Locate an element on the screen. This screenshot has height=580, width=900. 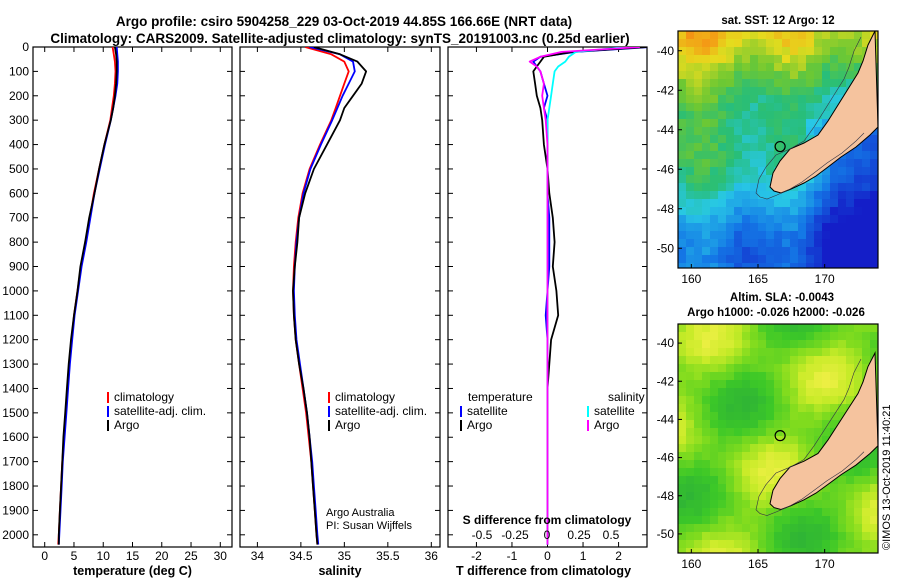
series-line-temperature-satellite is located at coordinates (589, 296).